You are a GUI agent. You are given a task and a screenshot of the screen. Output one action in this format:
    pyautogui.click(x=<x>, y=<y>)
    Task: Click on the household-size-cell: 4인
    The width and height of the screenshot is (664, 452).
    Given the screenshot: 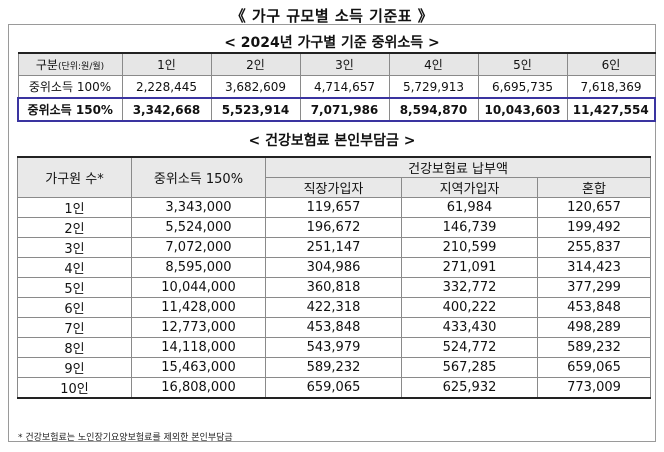 What is the action you would take?
    pyautogui.click(x=74, y=267)
    